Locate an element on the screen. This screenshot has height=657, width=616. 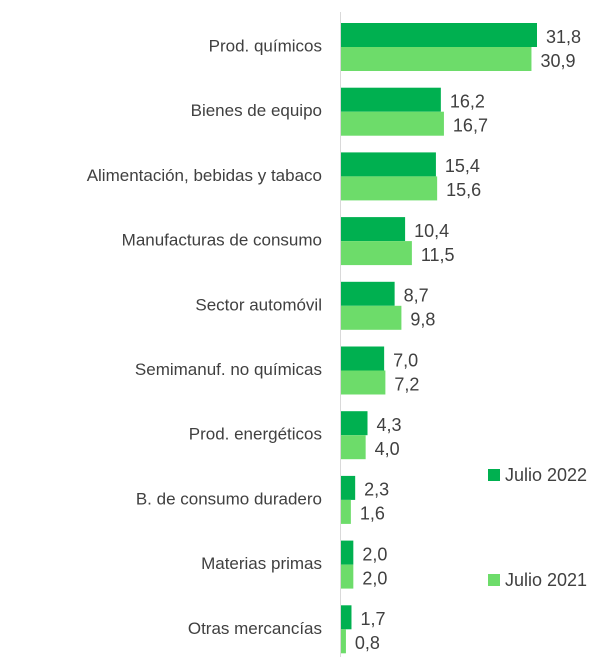
legend-label: Julio 2022 is located at coordinates (546, 475).